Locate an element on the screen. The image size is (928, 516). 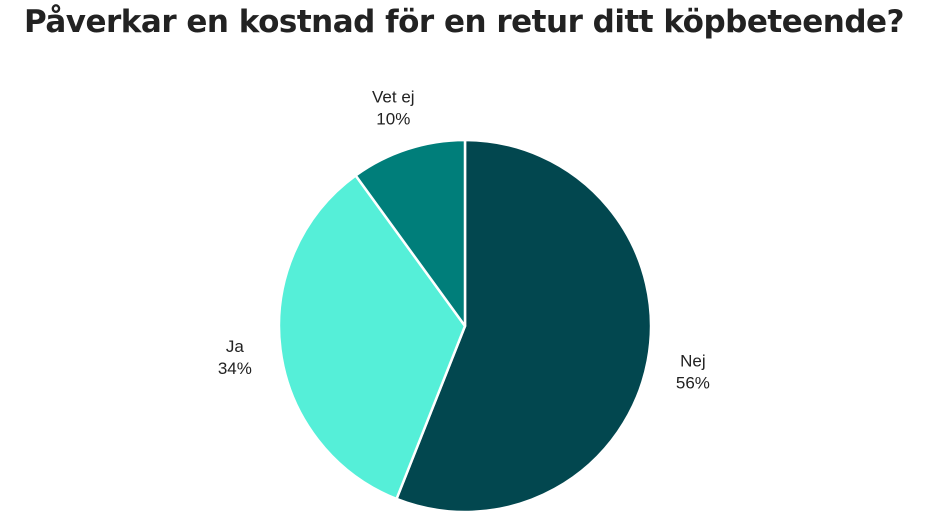
slice-label-nej: Nej 56% is located at coordinates (693, 371).